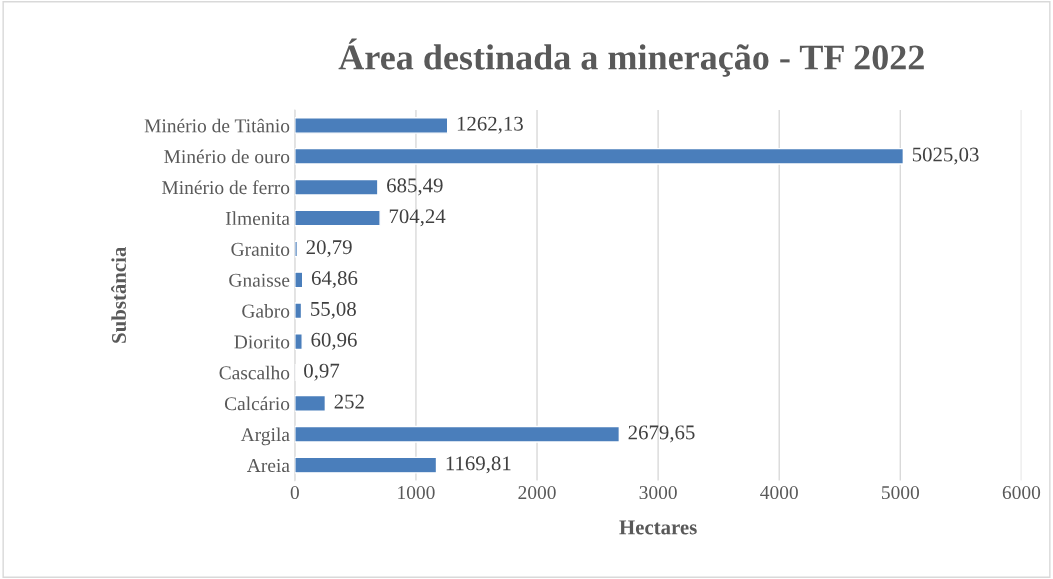  What do you see at coordinates (266, 310) in the screenshot?
I see `y-tick-label: Gabro` at bounding box center [266, 310].